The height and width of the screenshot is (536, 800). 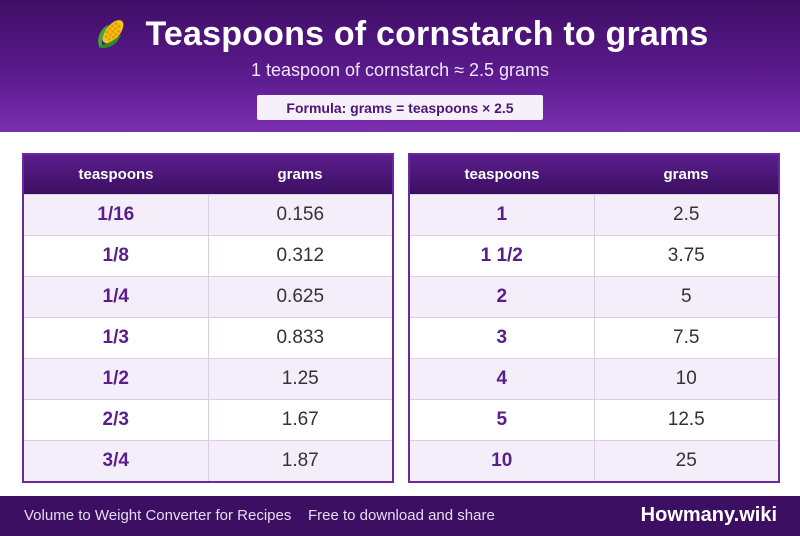 What do you see at coordinates (116, 215) in the screenshot?
I see `teaspoons-cell: 1/16` at bounding box center [116, 215].